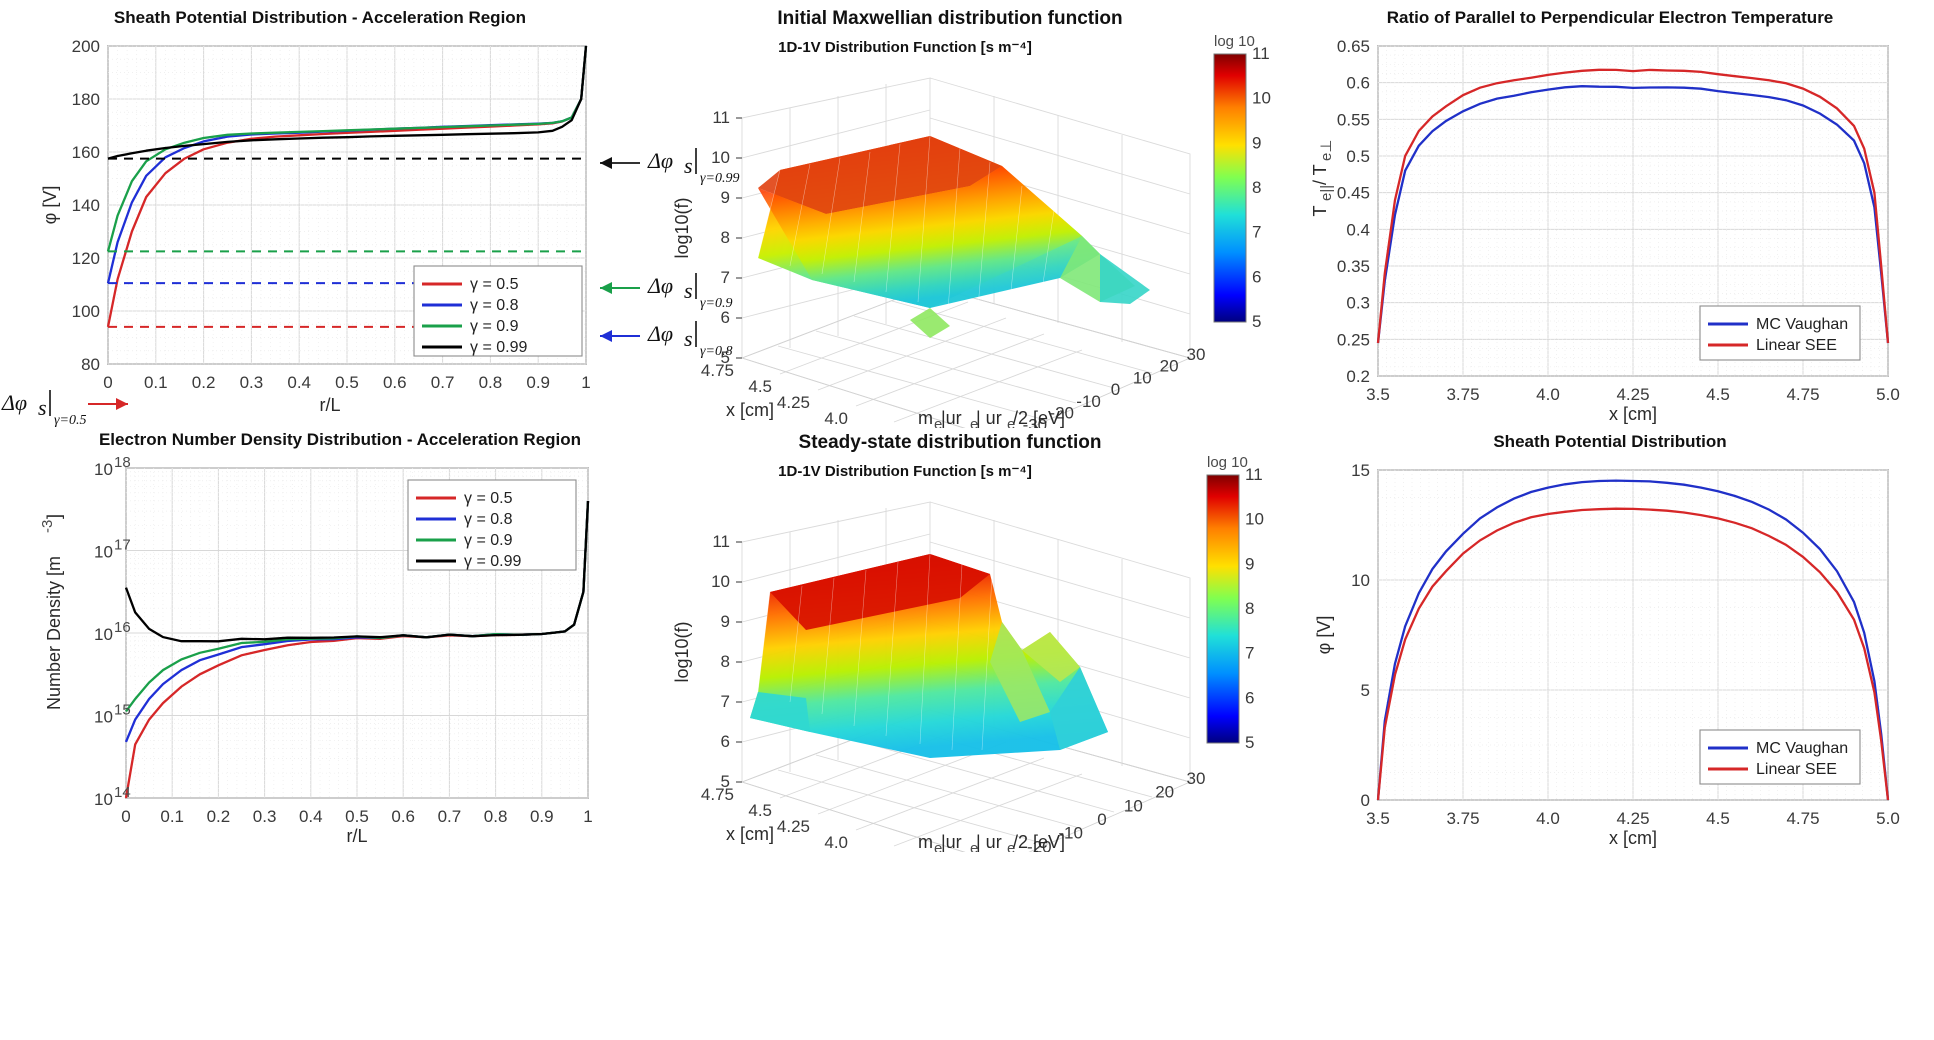 This screenshot has width=1934, height=1040. What do you see at coordinates (357, 816) in the screenshot?
I see `svg-text: 0.5` at bounding box center [357, 816].